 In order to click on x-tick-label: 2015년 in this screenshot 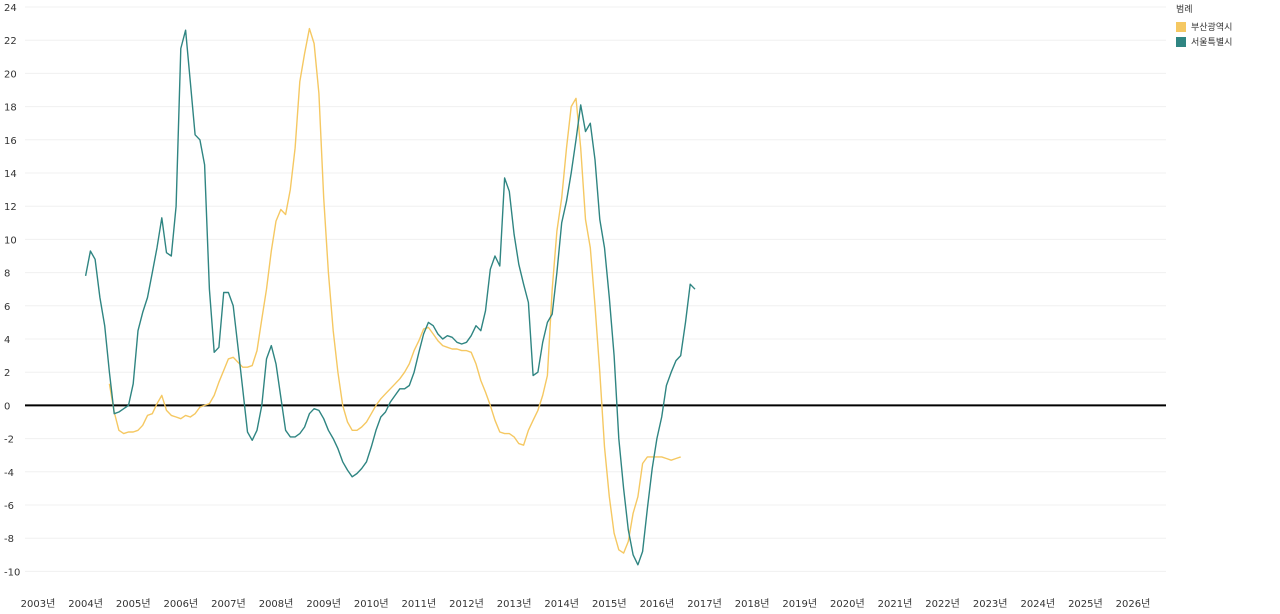, I will do `click(609, 604)`.